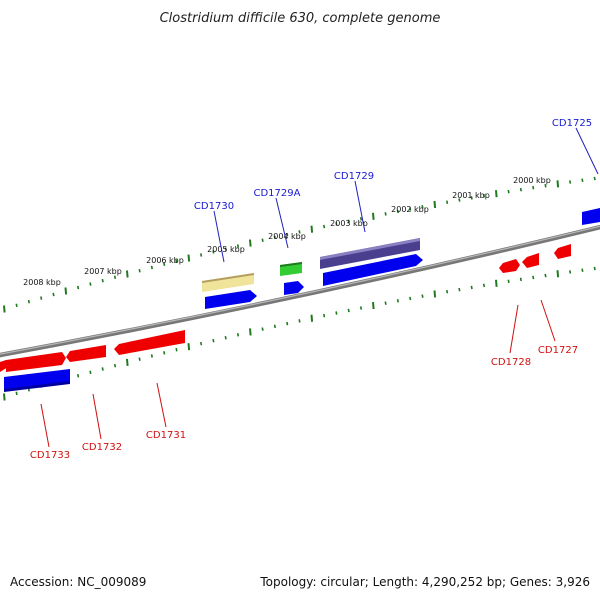  Describe the element at coordinates (373, 270) in the screenshot. I see `gene-cd1729` at that location.